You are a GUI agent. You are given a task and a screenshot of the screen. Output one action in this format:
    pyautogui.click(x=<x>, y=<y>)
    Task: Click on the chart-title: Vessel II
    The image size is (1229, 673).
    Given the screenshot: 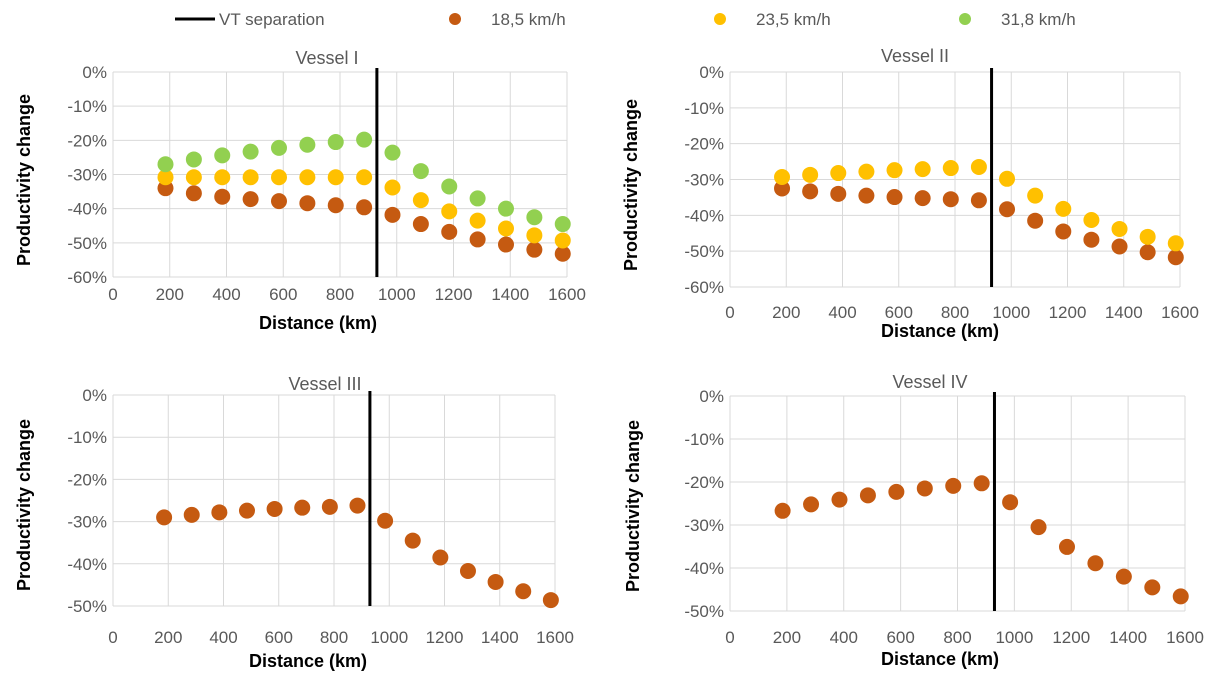 What is the action you would take?
    pyautogui.click(x=915, y=56)
    